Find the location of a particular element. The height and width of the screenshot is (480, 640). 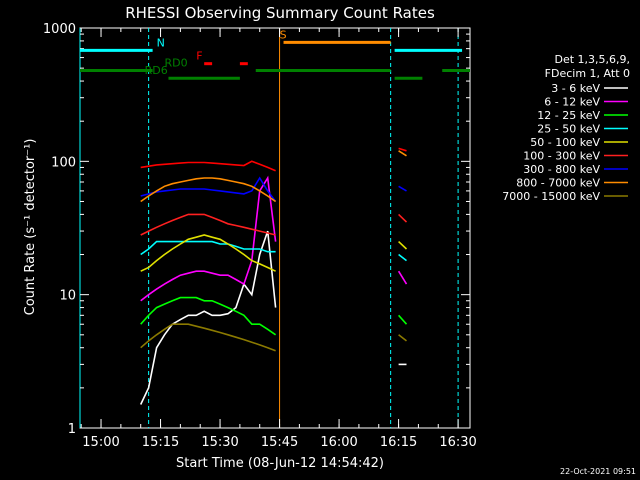

legend-label-3: 25 - 50 keV is located at coordinates (568, 129).